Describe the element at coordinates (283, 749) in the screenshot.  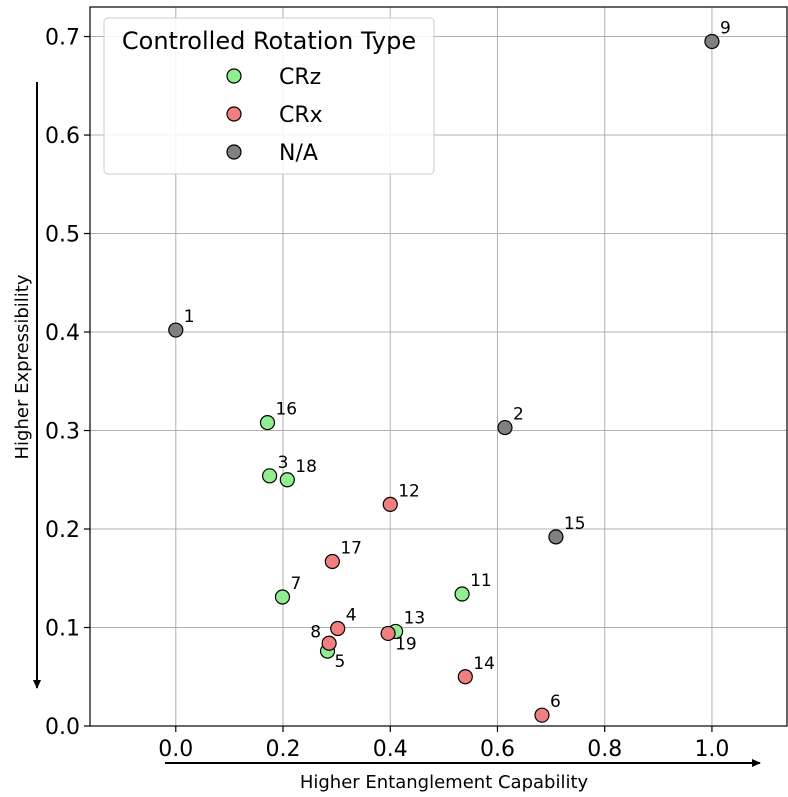
I see `x-tick-label: 0.2` at that location.